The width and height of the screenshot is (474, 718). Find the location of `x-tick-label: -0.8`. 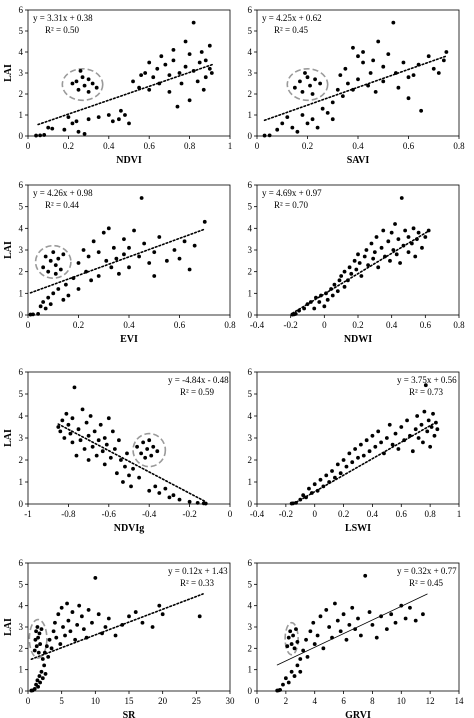

x-tick-label: -0.8 is located at coordinates (68, 514).